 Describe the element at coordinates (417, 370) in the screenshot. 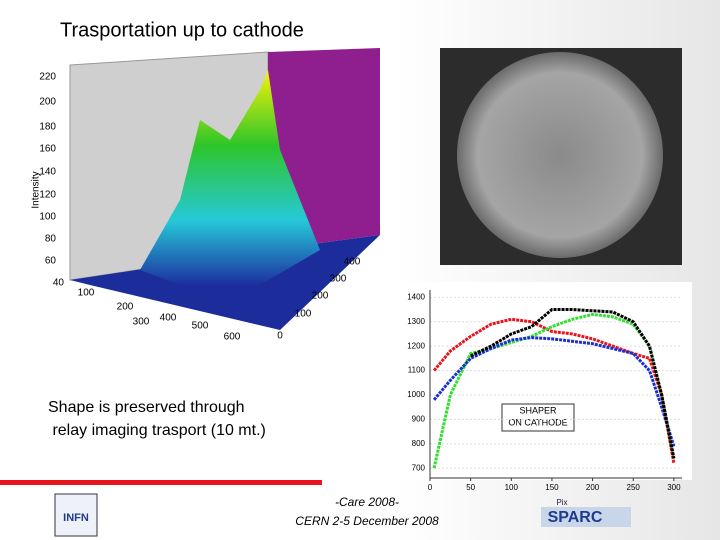

I see `y-tick-label: 1100` at that location.